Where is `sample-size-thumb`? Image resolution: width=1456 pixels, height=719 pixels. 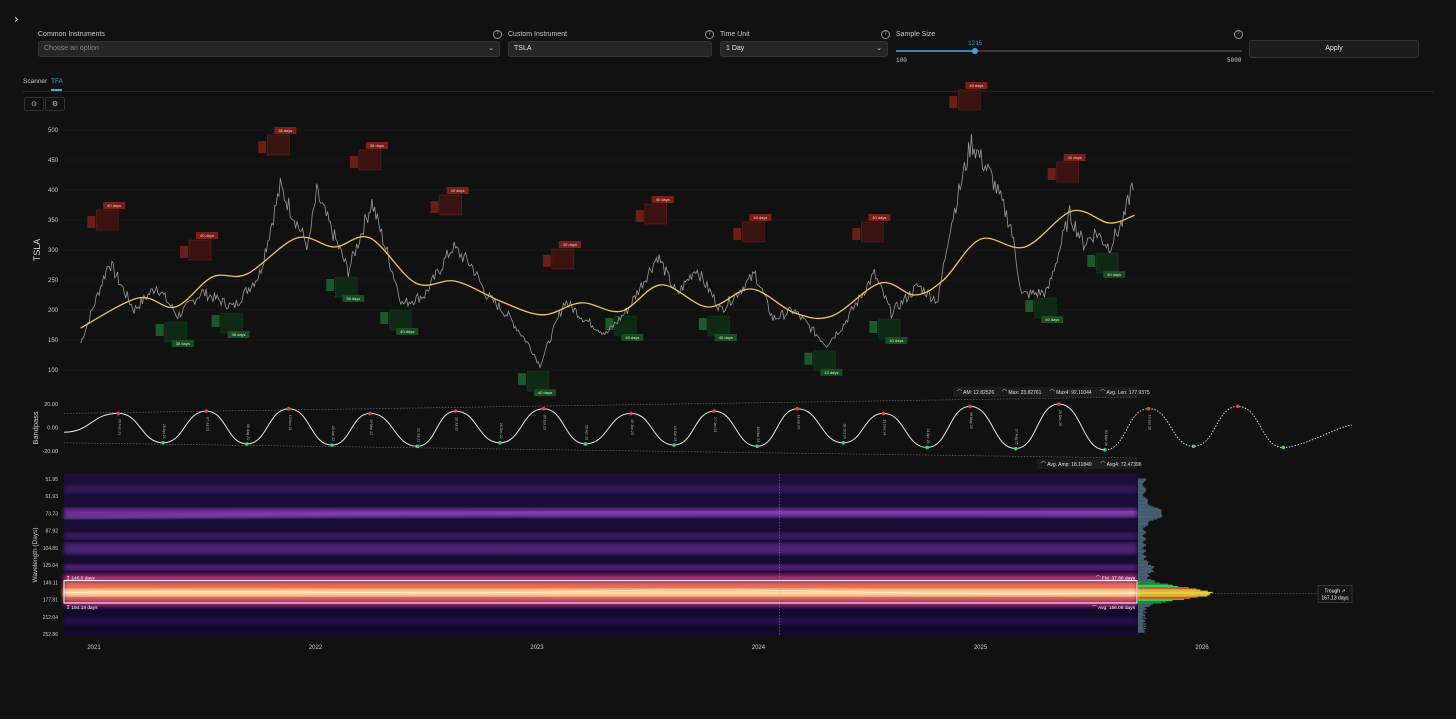
sample-size-thumb is located at coordinates (974, 51).